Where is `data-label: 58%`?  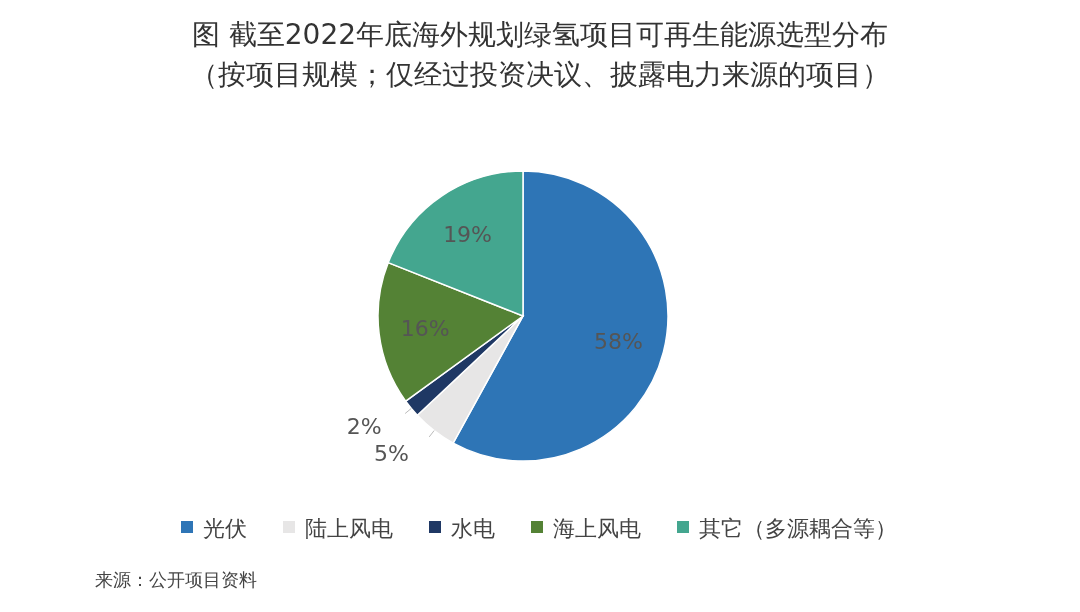 data-label: 58% is located at coordinates (618, 341).